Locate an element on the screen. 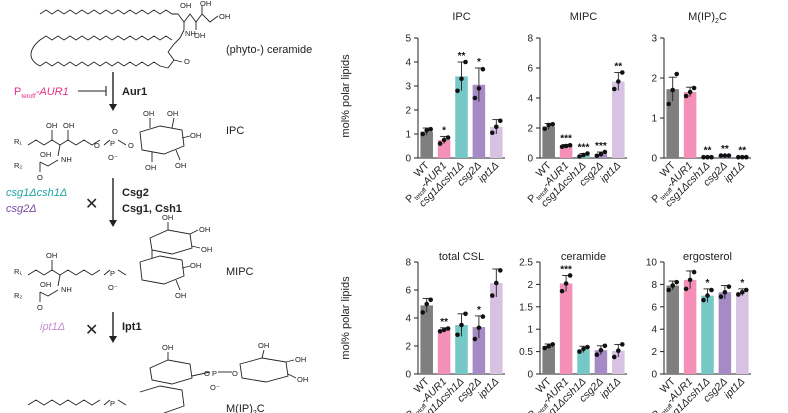 The width and height of the screenshot is (788, 413). ipc-oh-4: OH is located at coordinates (148, 113).